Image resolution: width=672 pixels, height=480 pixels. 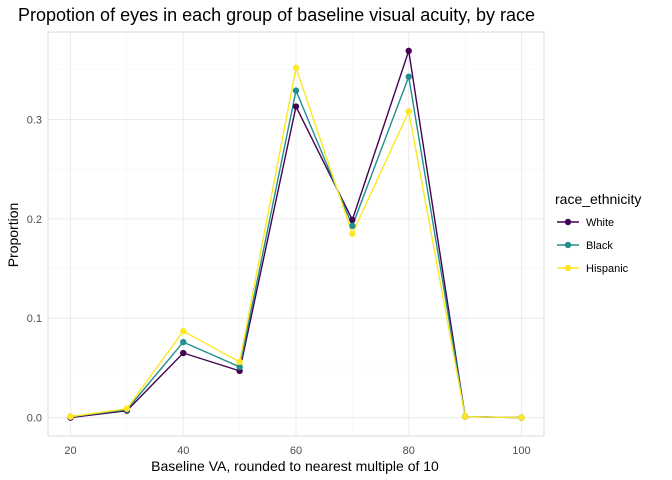 What do you see at coordinates (13, 235) in the screenshot?
I see `y-axis-title: Proportion` at bounding box center [13, 235].